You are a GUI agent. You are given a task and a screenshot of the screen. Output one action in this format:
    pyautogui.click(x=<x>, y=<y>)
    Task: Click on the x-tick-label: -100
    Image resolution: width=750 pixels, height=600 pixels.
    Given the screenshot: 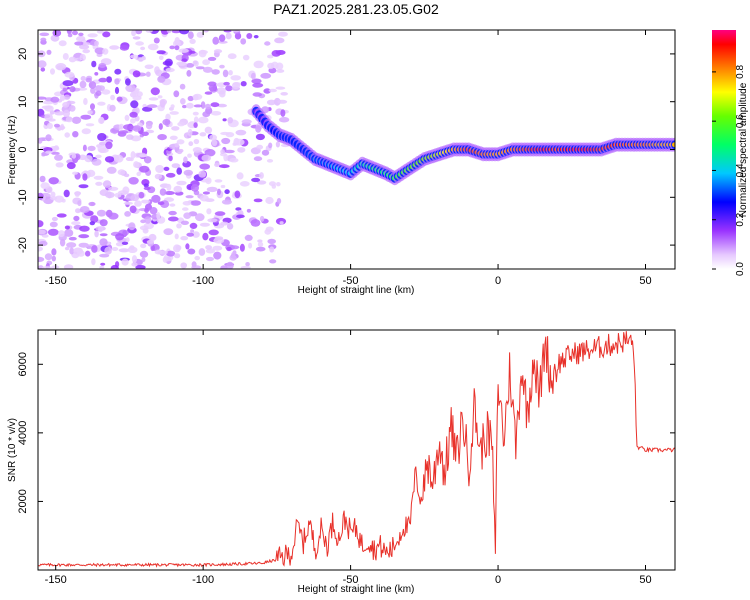 What is the action you would take?
    pyautogui.click(x=203, y=580)
    